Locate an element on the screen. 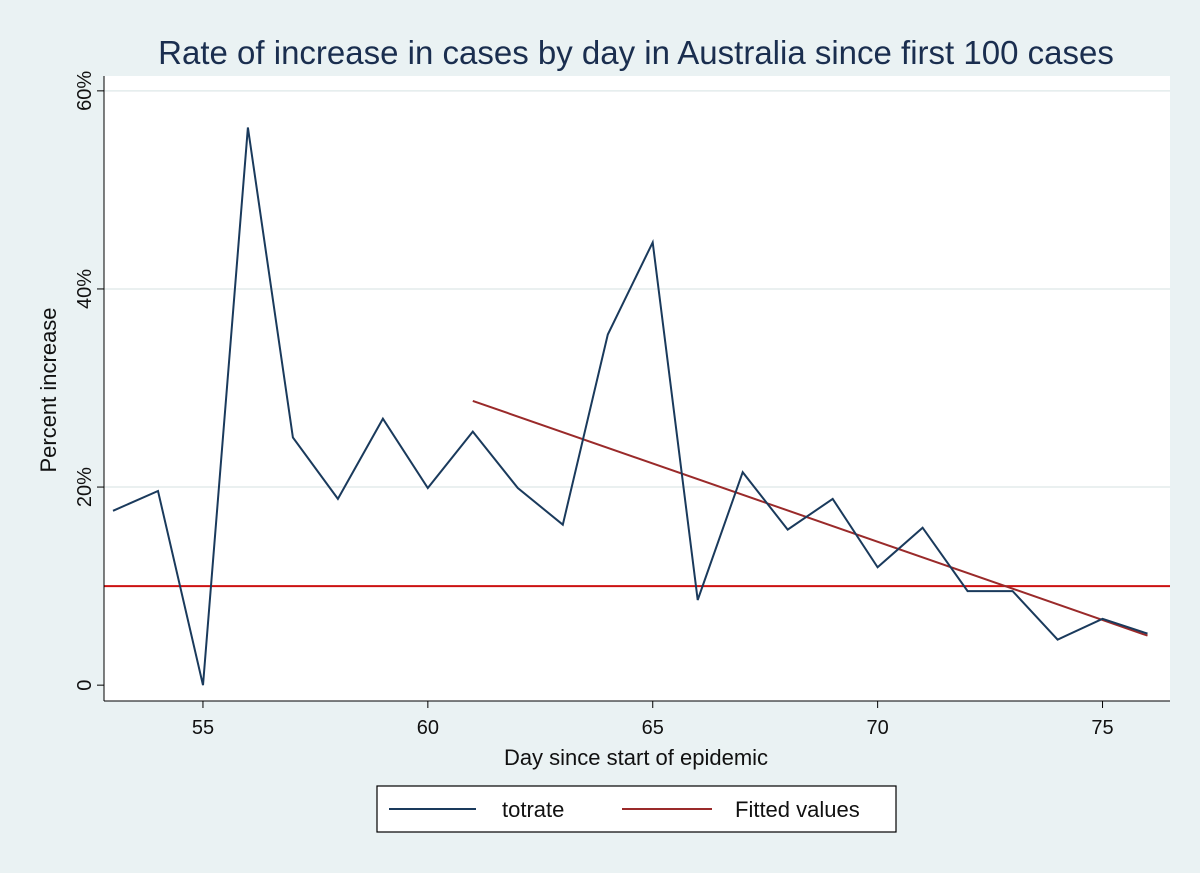 The image size is (1200, 873). x-tick-label-3: 70 is located at coordinates (878, 728).